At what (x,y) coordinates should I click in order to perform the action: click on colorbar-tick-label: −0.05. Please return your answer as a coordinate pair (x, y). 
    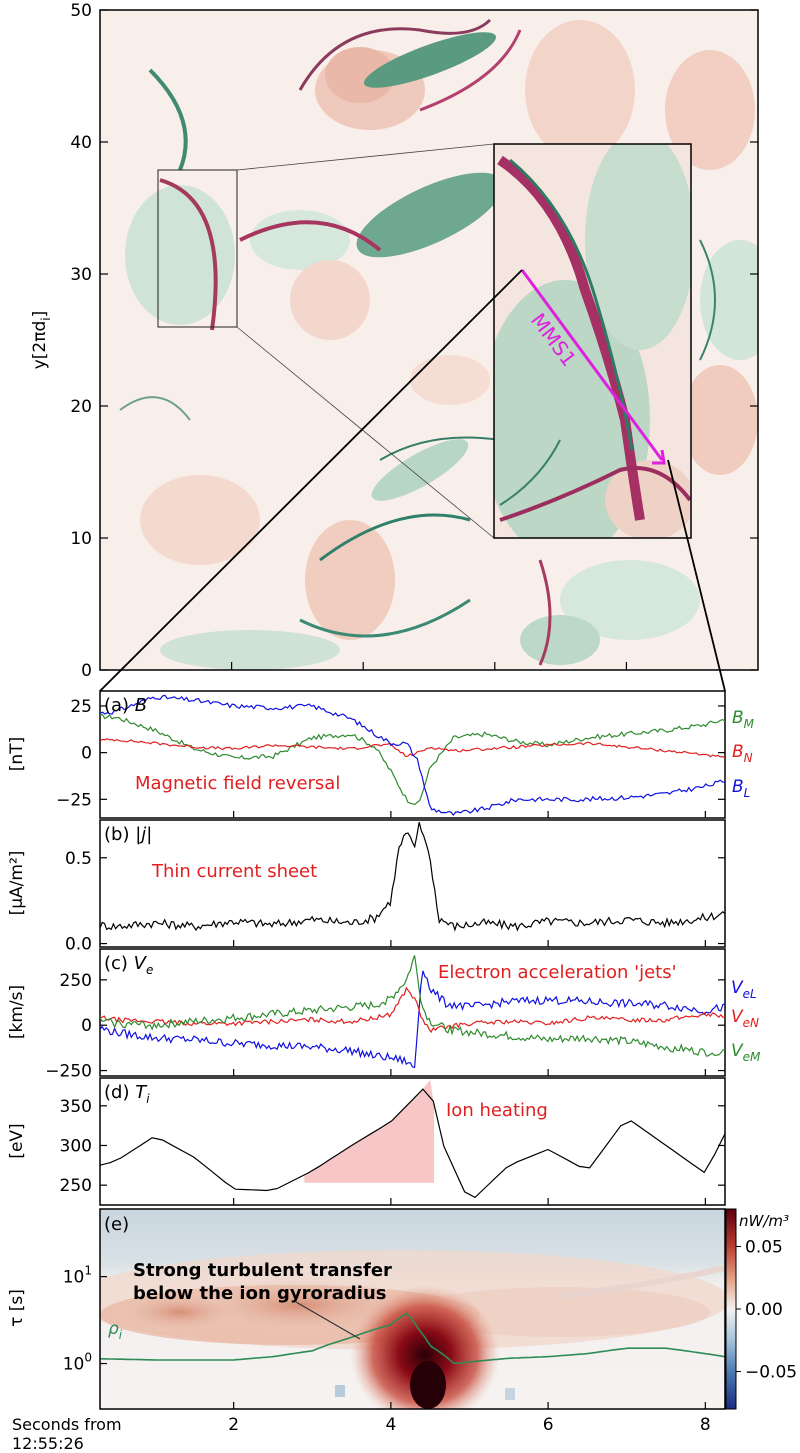
    Looking at the image, I should click on (771, 1373).